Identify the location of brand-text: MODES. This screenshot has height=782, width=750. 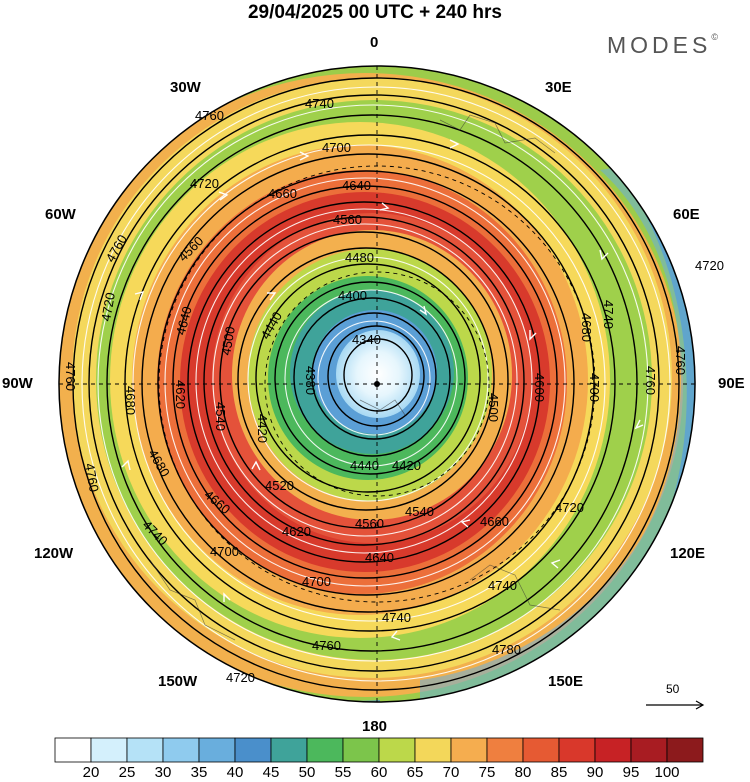
(659, 45).